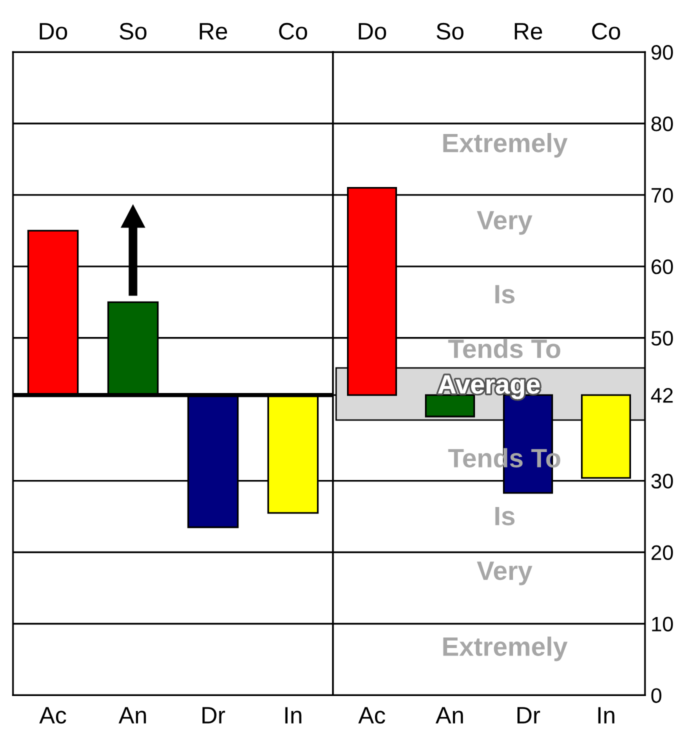  Describe the element at coordinates (662, 52) in the screenshot. I see `y-tick-label: 90` at that location.